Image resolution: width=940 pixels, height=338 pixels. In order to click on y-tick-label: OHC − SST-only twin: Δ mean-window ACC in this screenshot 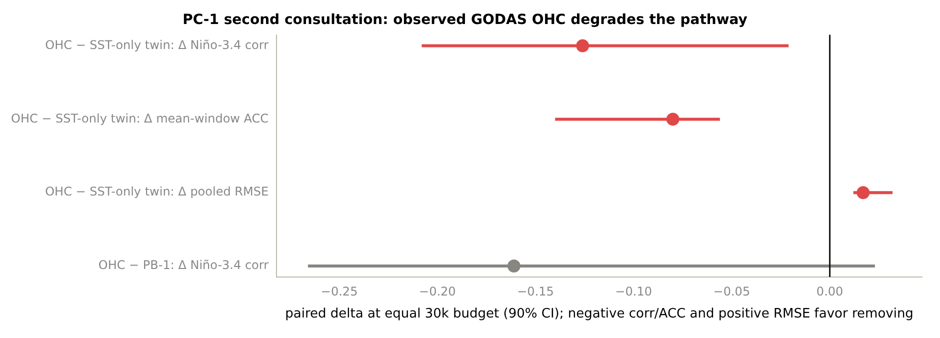, I will do `click(139, 118)`.